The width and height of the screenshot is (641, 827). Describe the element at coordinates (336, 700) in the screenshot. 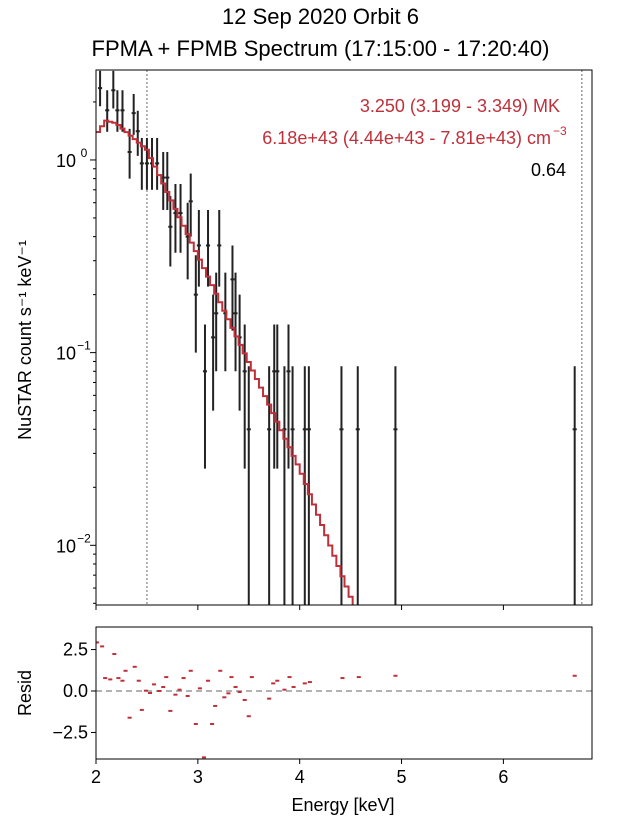

I see `residual-points` at that location.